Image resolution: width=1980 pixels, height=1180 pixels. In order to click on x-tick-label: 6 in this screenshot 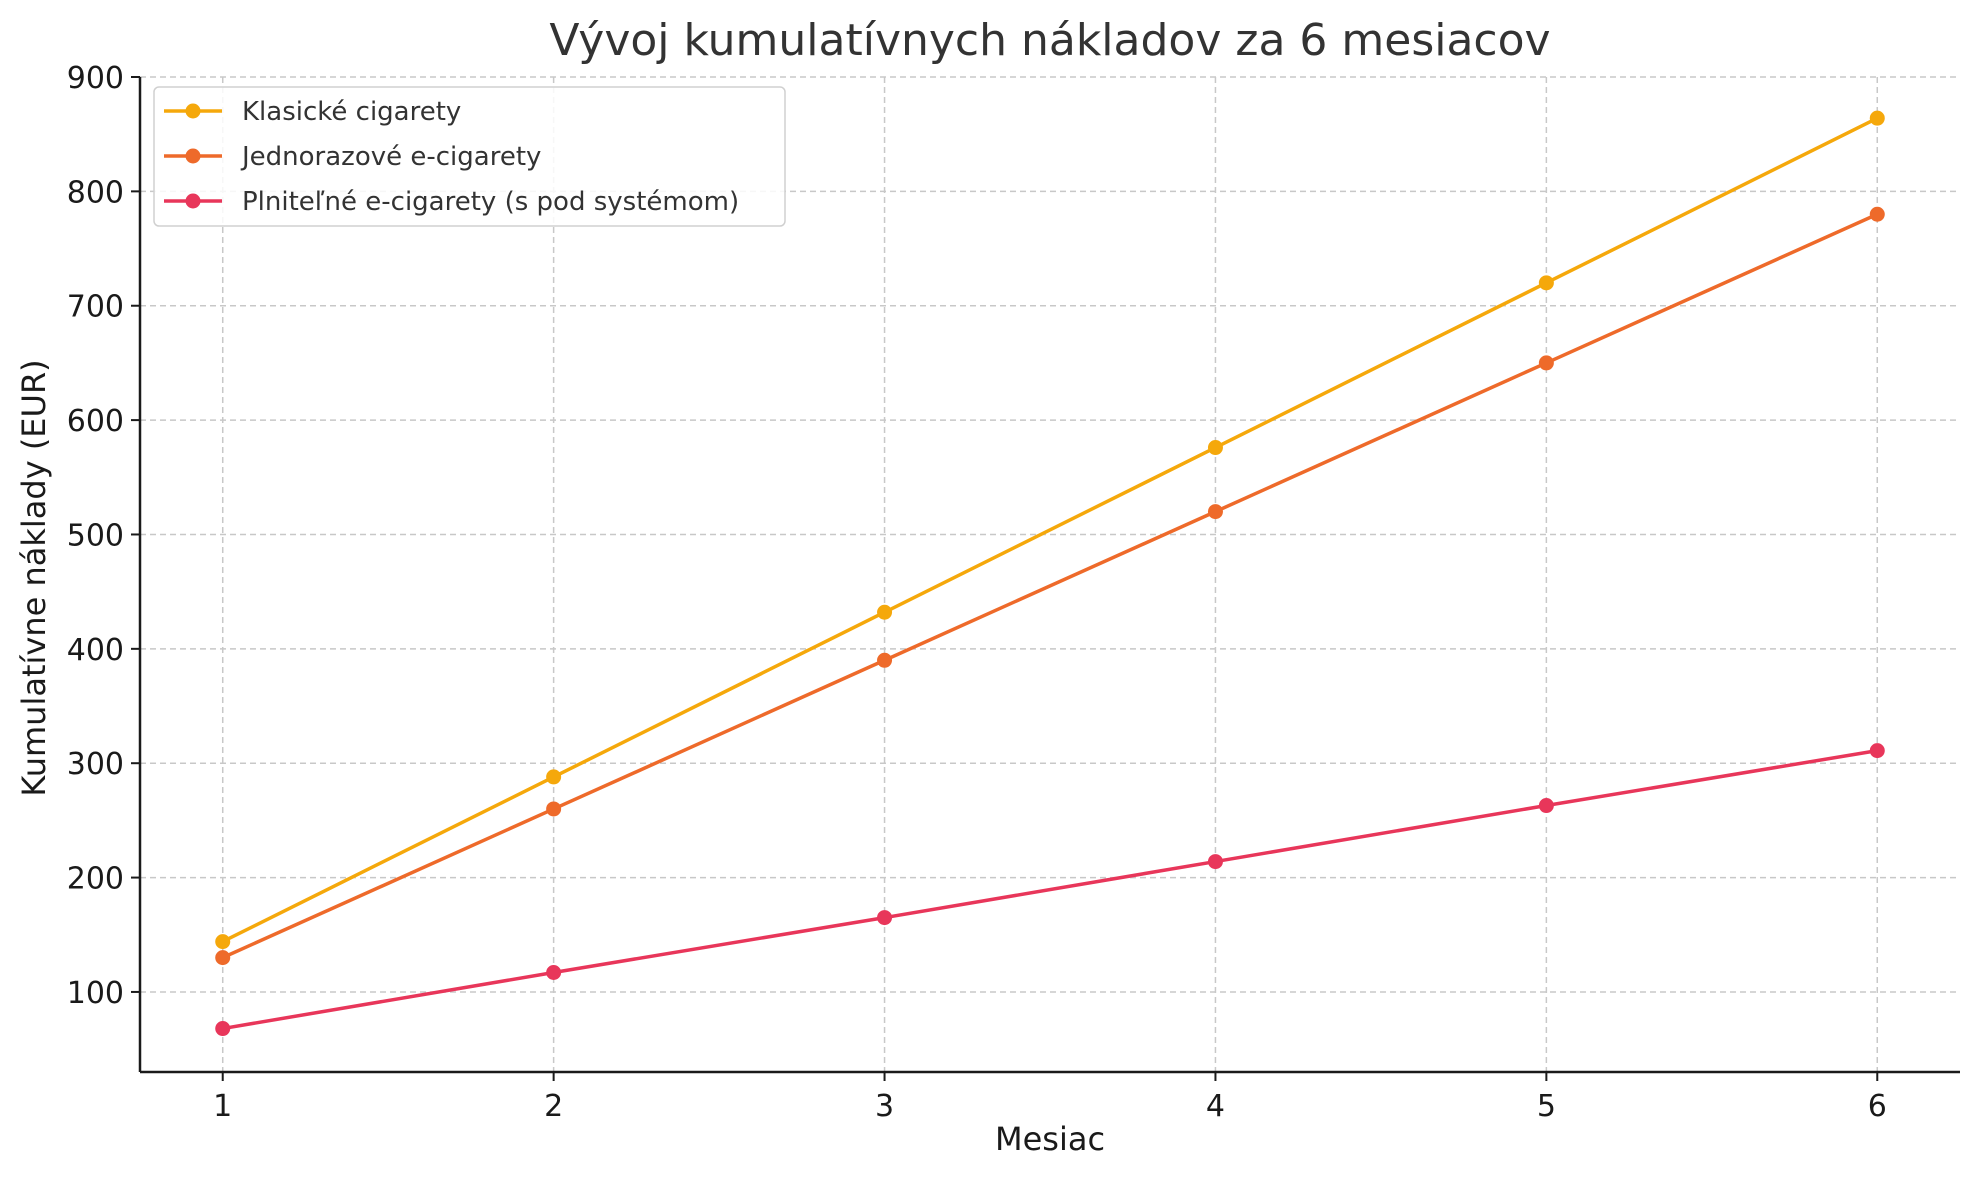, I will do `click(1877, 1106)`.